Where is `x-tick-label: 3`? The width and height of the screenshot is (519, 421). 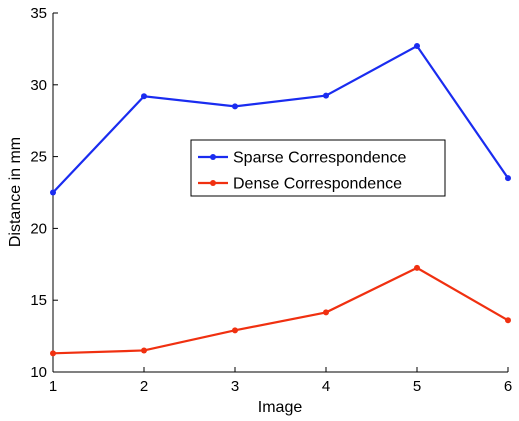 x-tick-label: 3 is located at coordinates (235, 386).